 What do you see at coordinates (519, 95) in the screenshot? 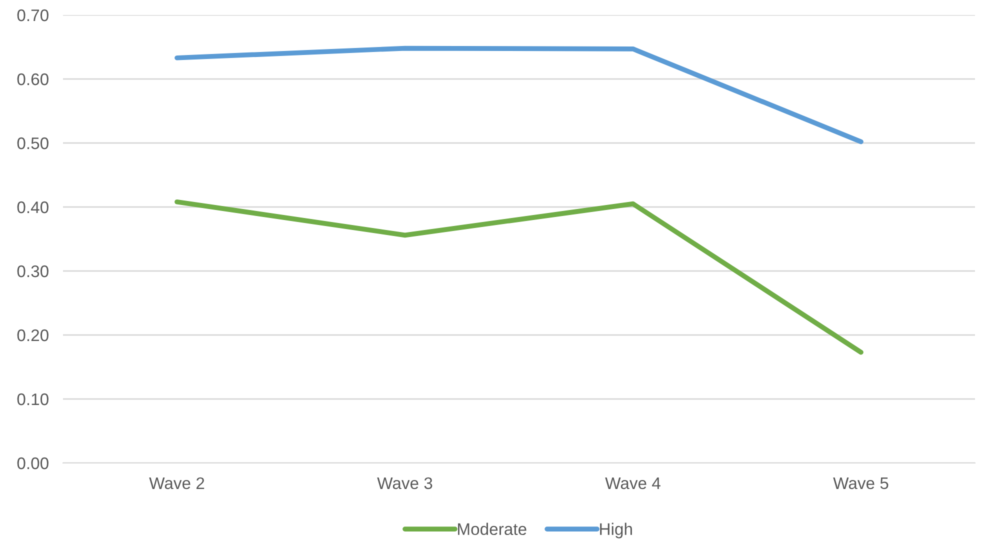
I see `line-series` at bounding box center [519, 95].